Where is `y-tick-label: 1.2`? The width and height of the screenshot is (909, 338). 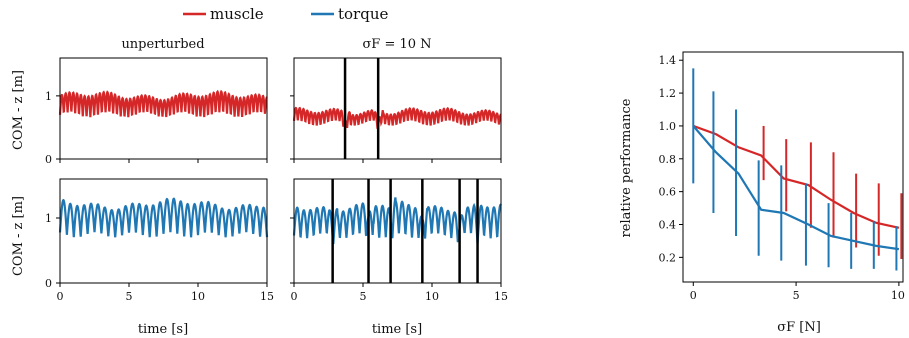
y-tick-label: 1.2 is located at coordinates (668, 93).